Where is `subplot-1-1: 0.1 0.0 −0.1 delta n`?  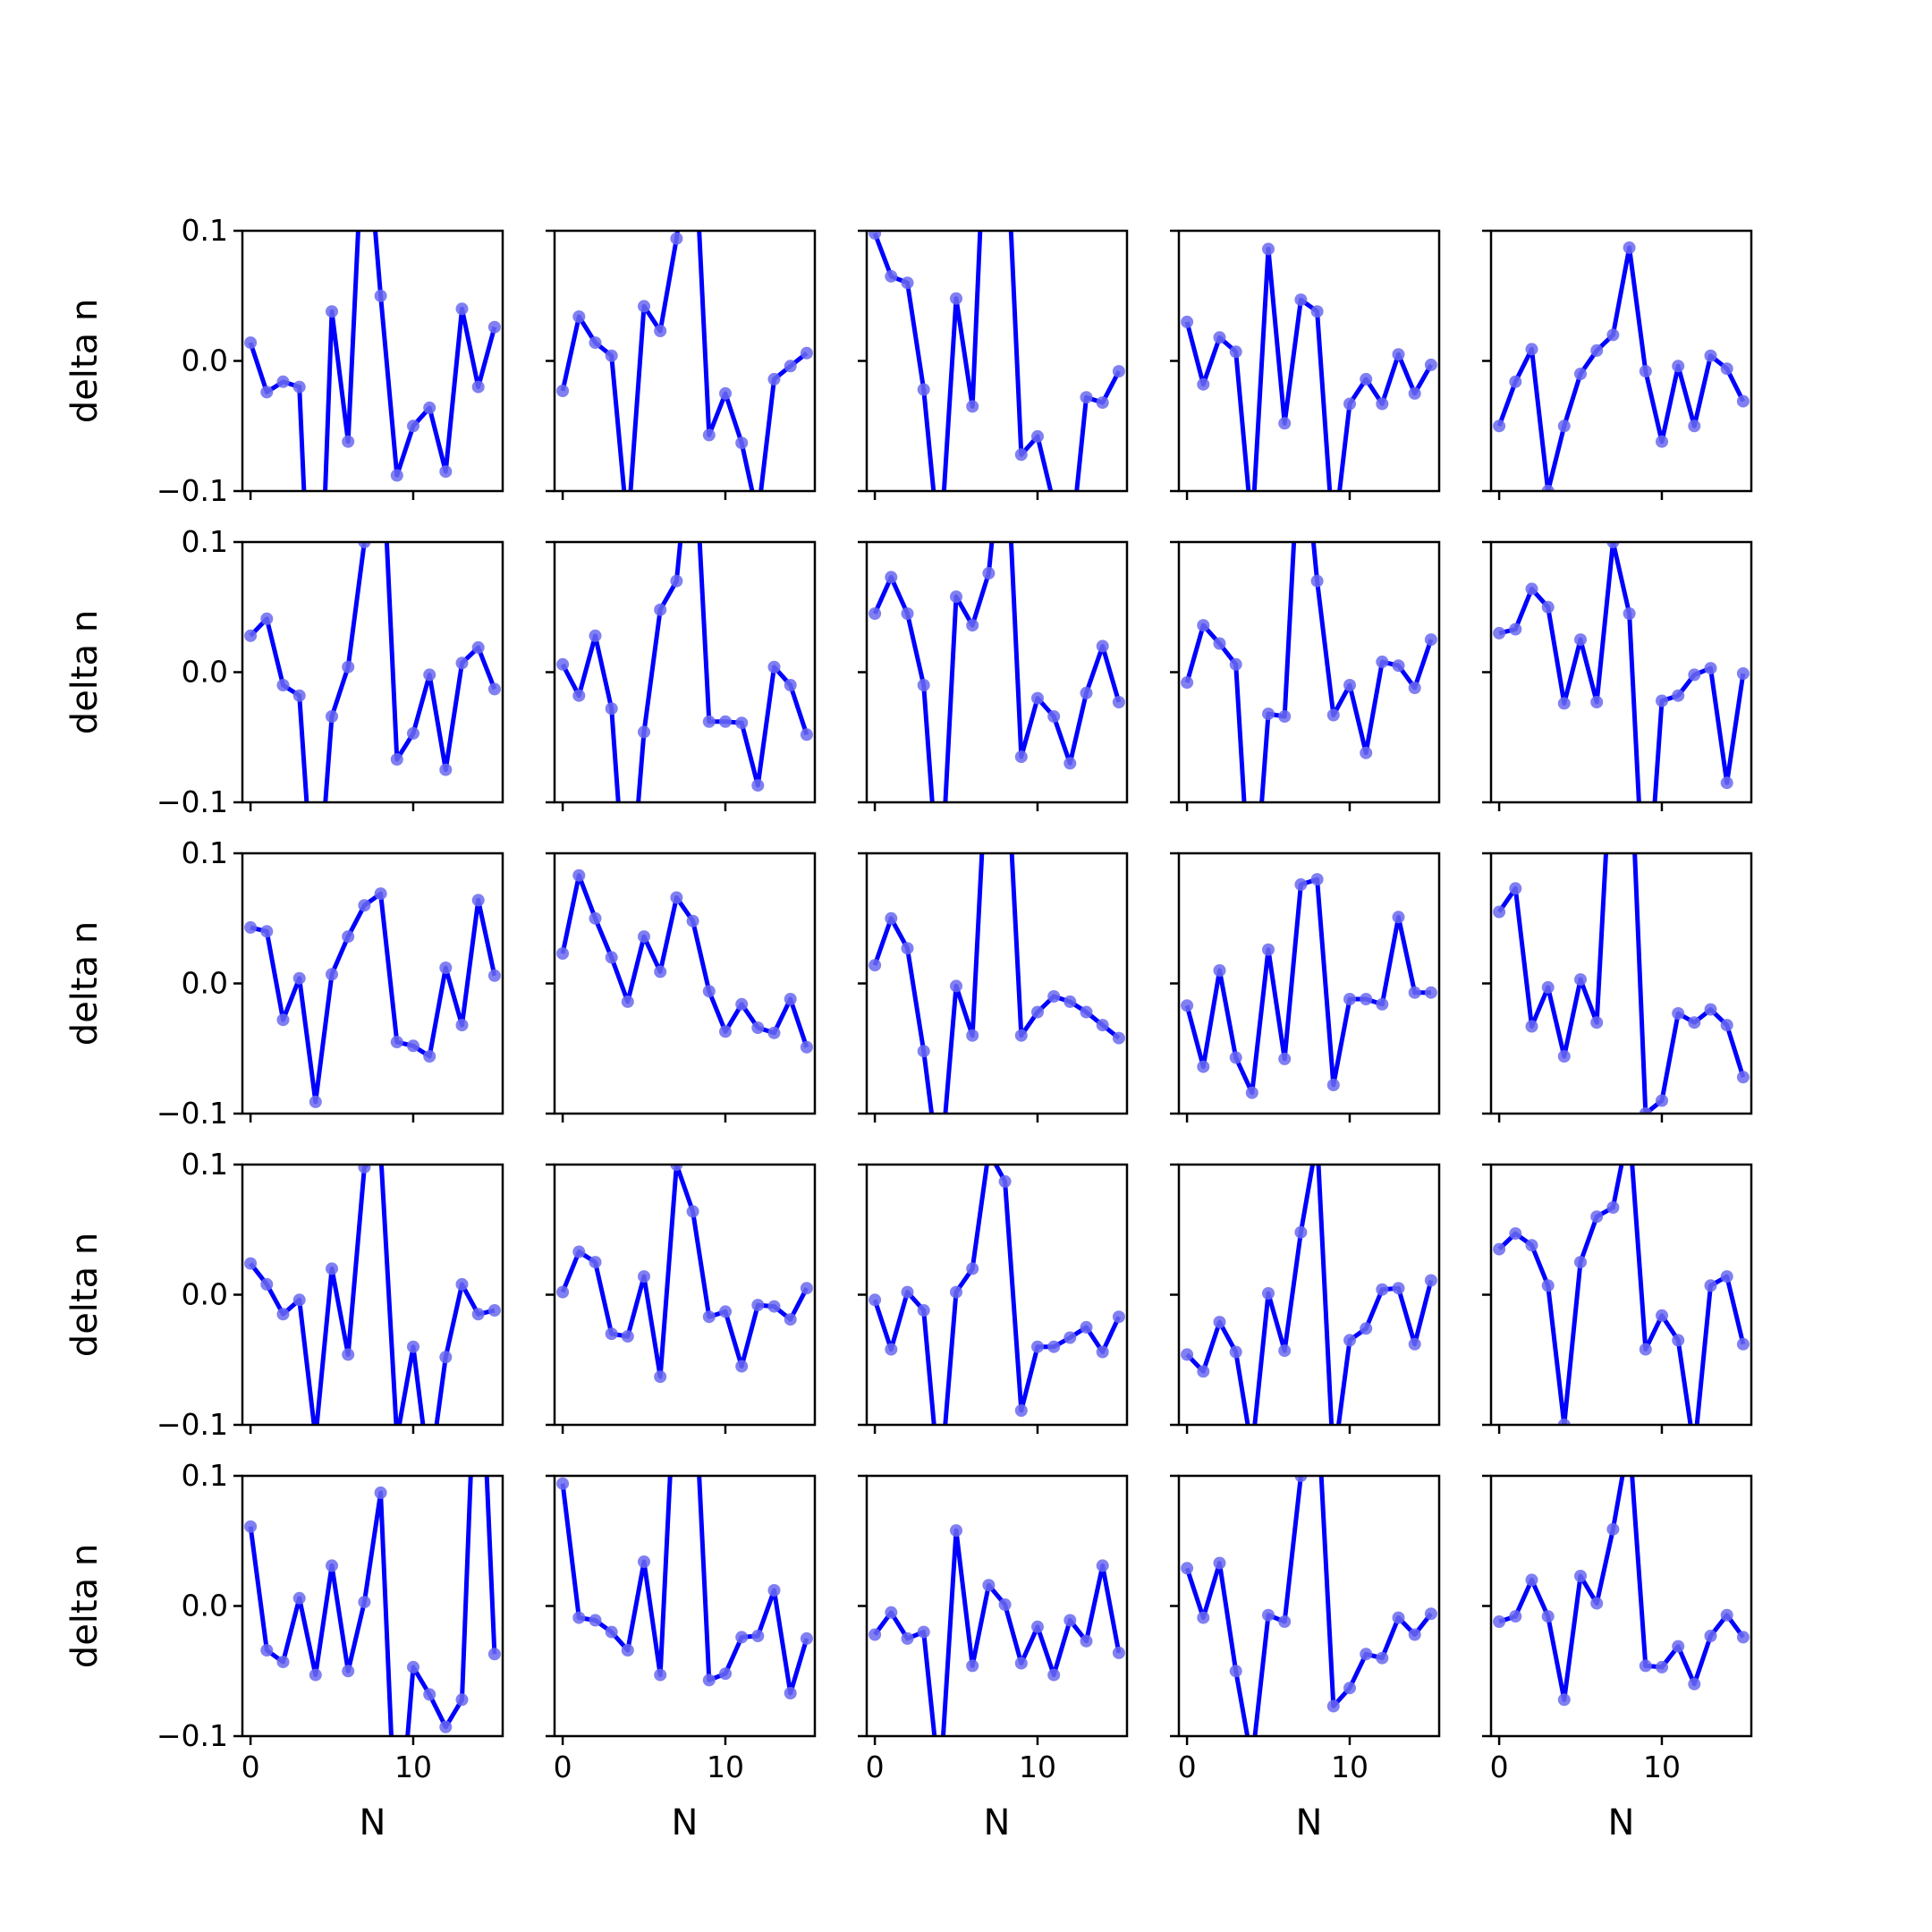 subplot-1-1: 0.1 0.0 −0.1 delta n is located at coordinates (284, 360).